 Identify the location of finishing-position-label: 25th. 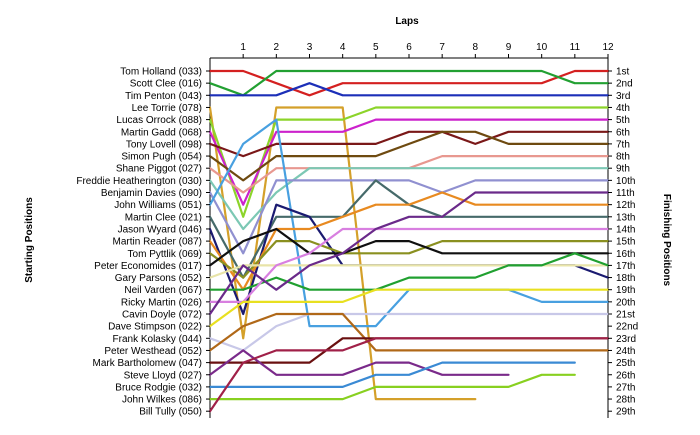
(625, 363).